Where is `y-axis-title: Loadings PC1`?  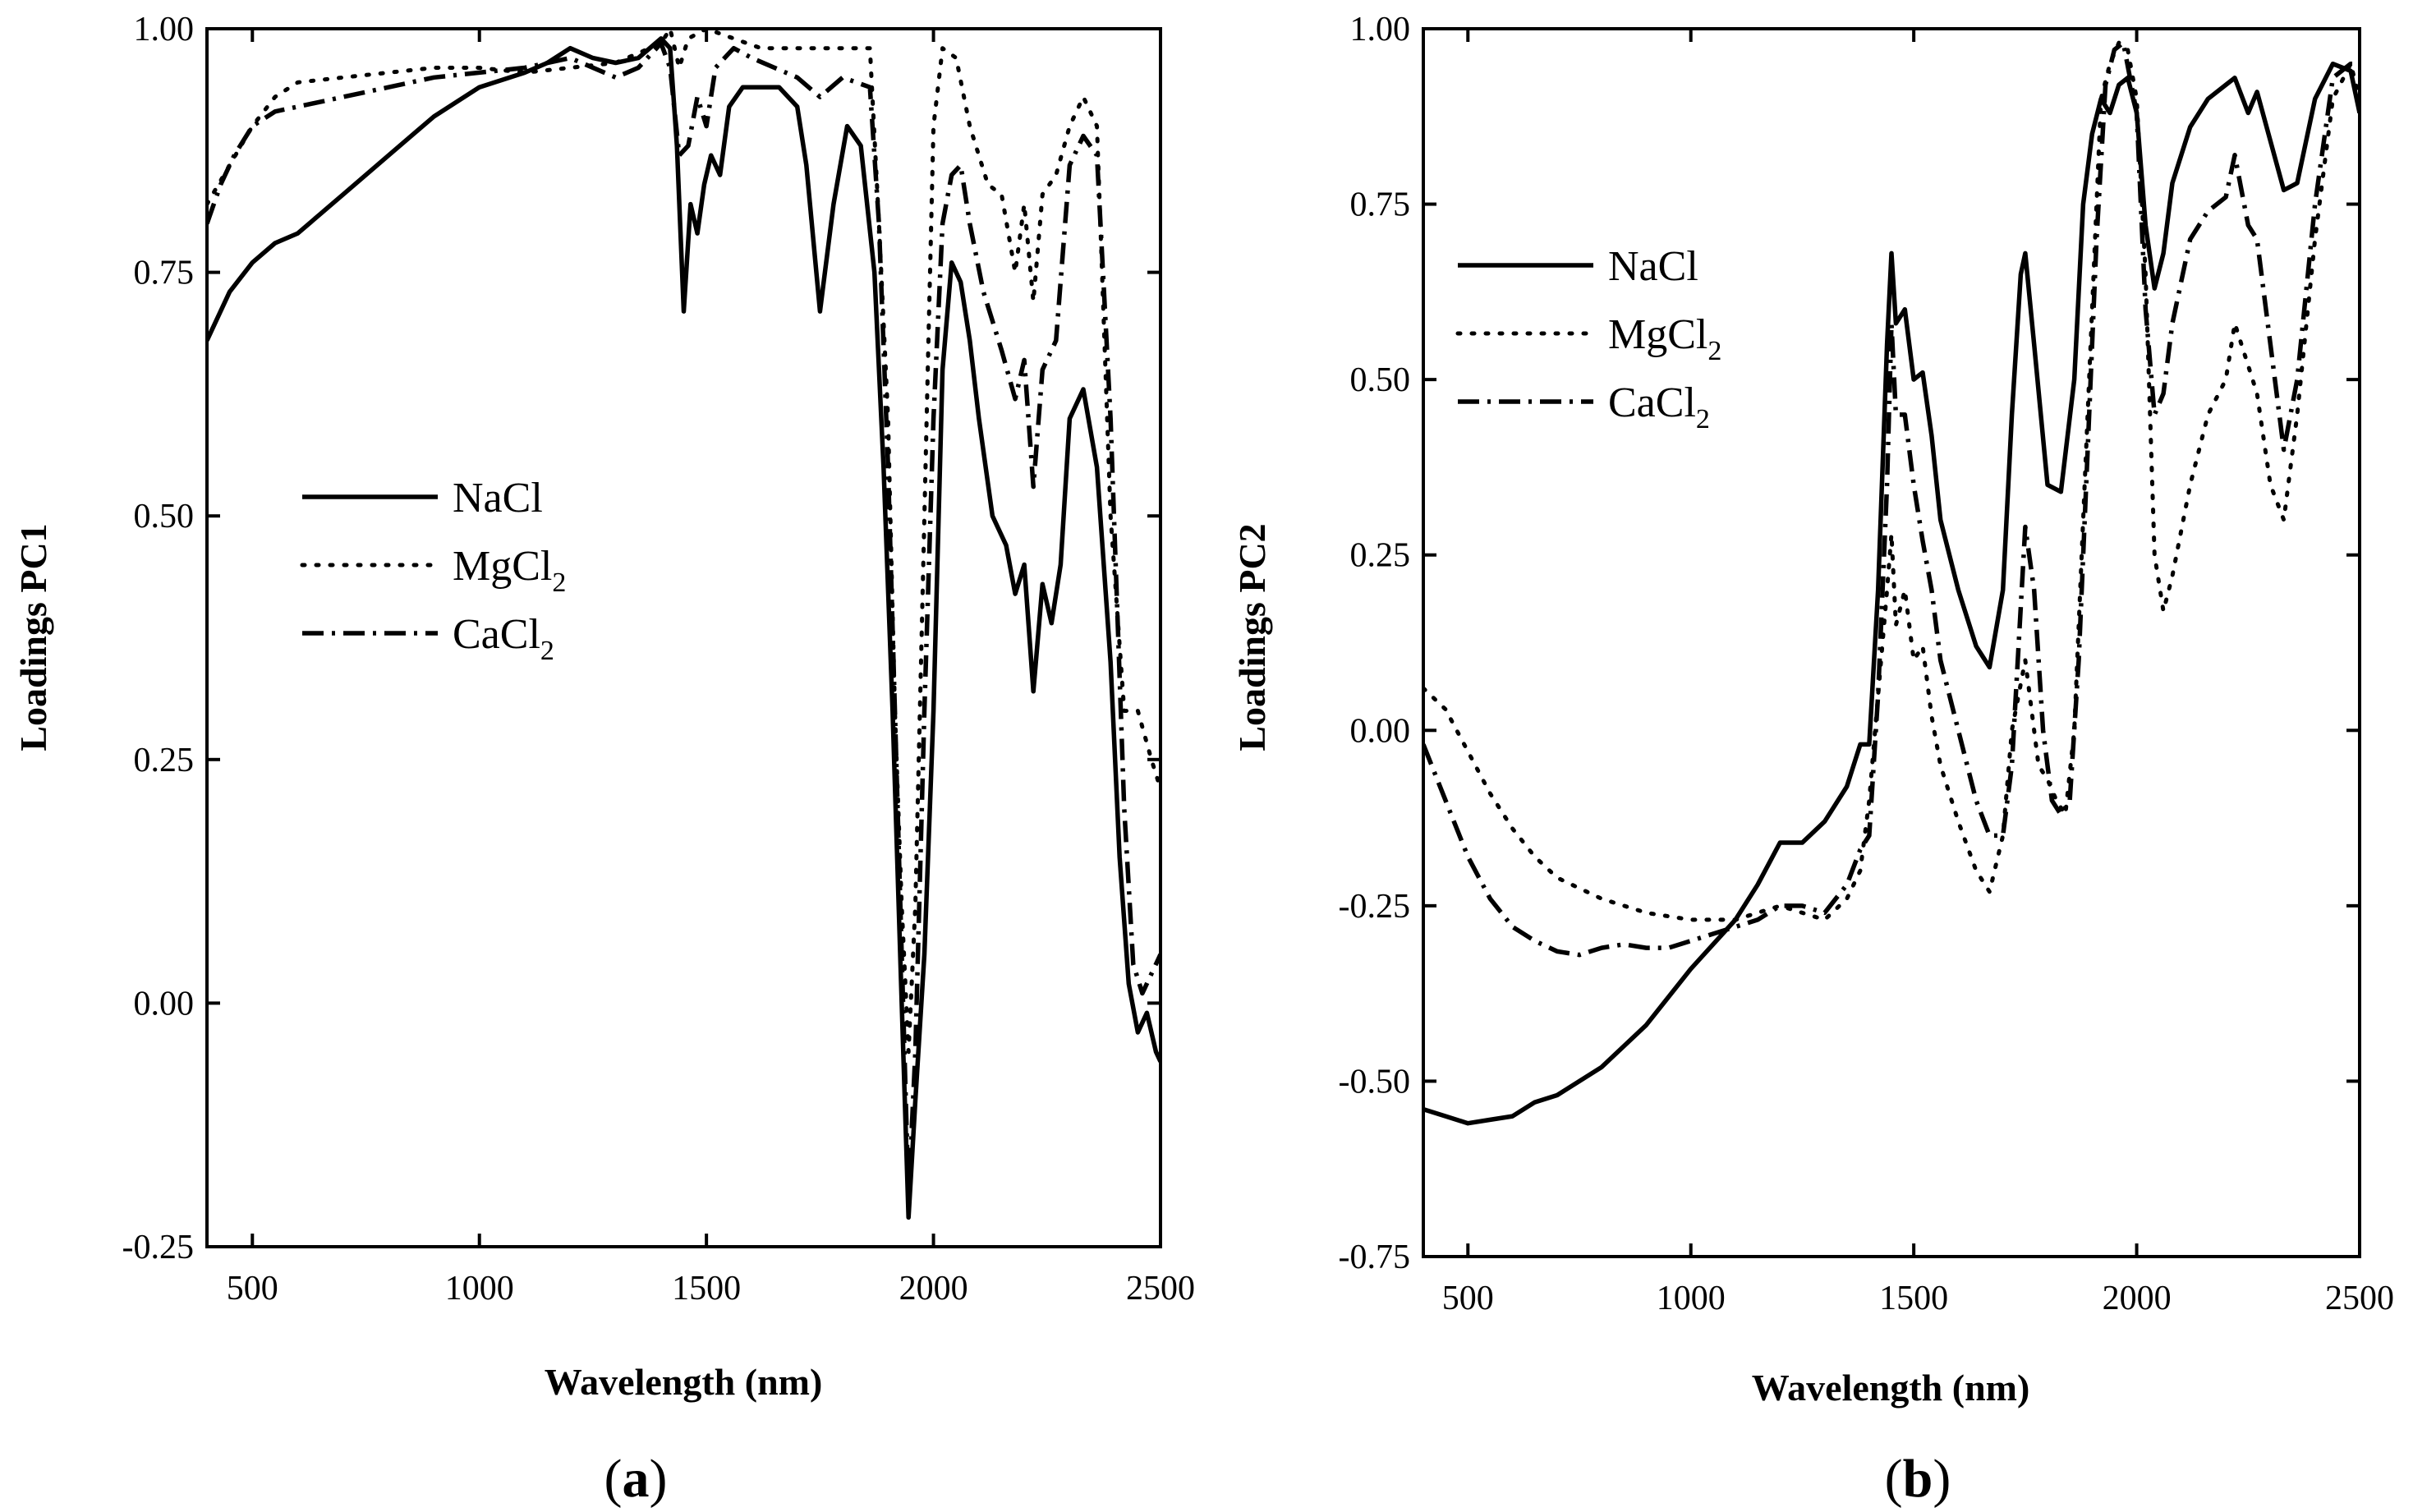
y-axis-title: Loadings PC1 is located at coordinates (33, 637).